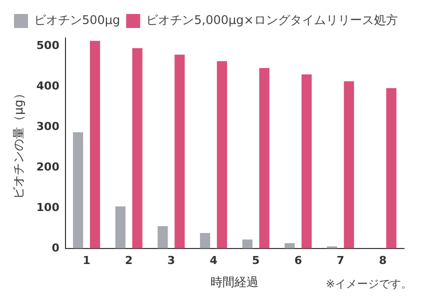  I want to click on x-tick-label: 4, so click(214, 260).